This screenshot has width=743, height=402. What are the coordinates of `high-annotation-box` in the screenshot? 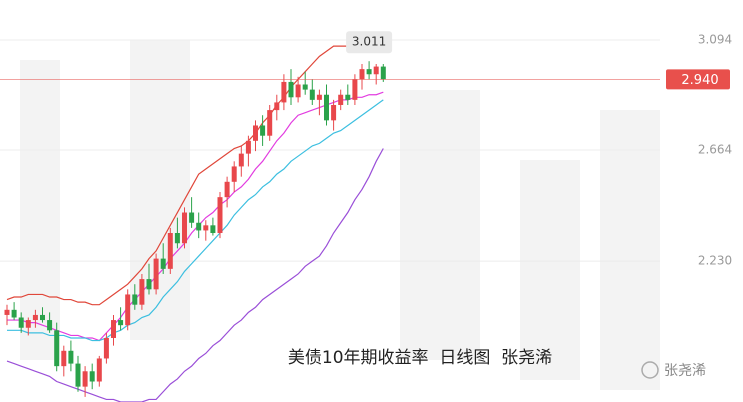 It's located at (369, 42).